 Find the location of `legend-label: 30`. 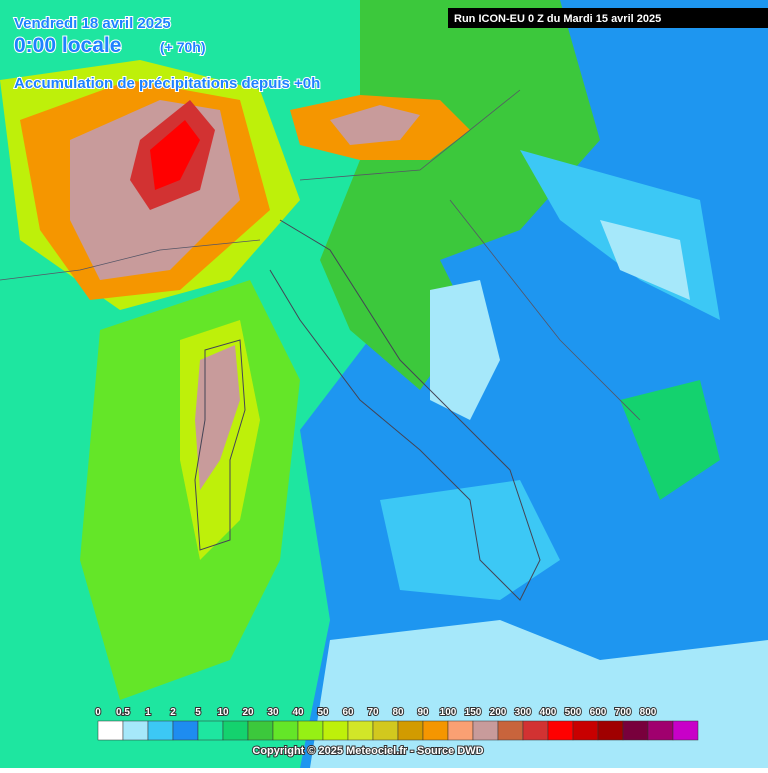

legend-label: 30 is located at coordinates (273, 712).